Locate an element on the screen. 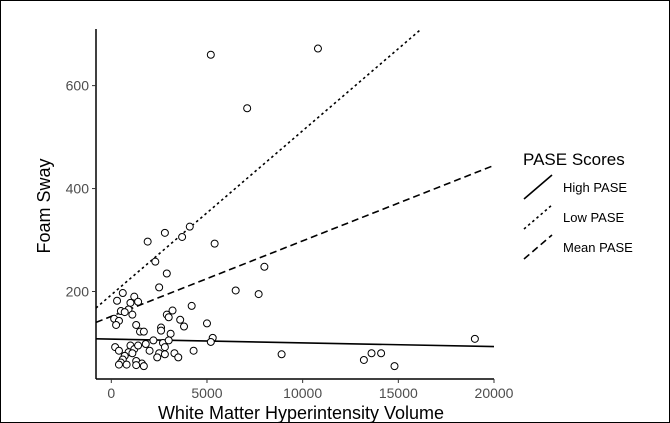 The height and width of the screenshot is (423, 670). x-tick-label: 10000 is located at coordinates (302, 393).